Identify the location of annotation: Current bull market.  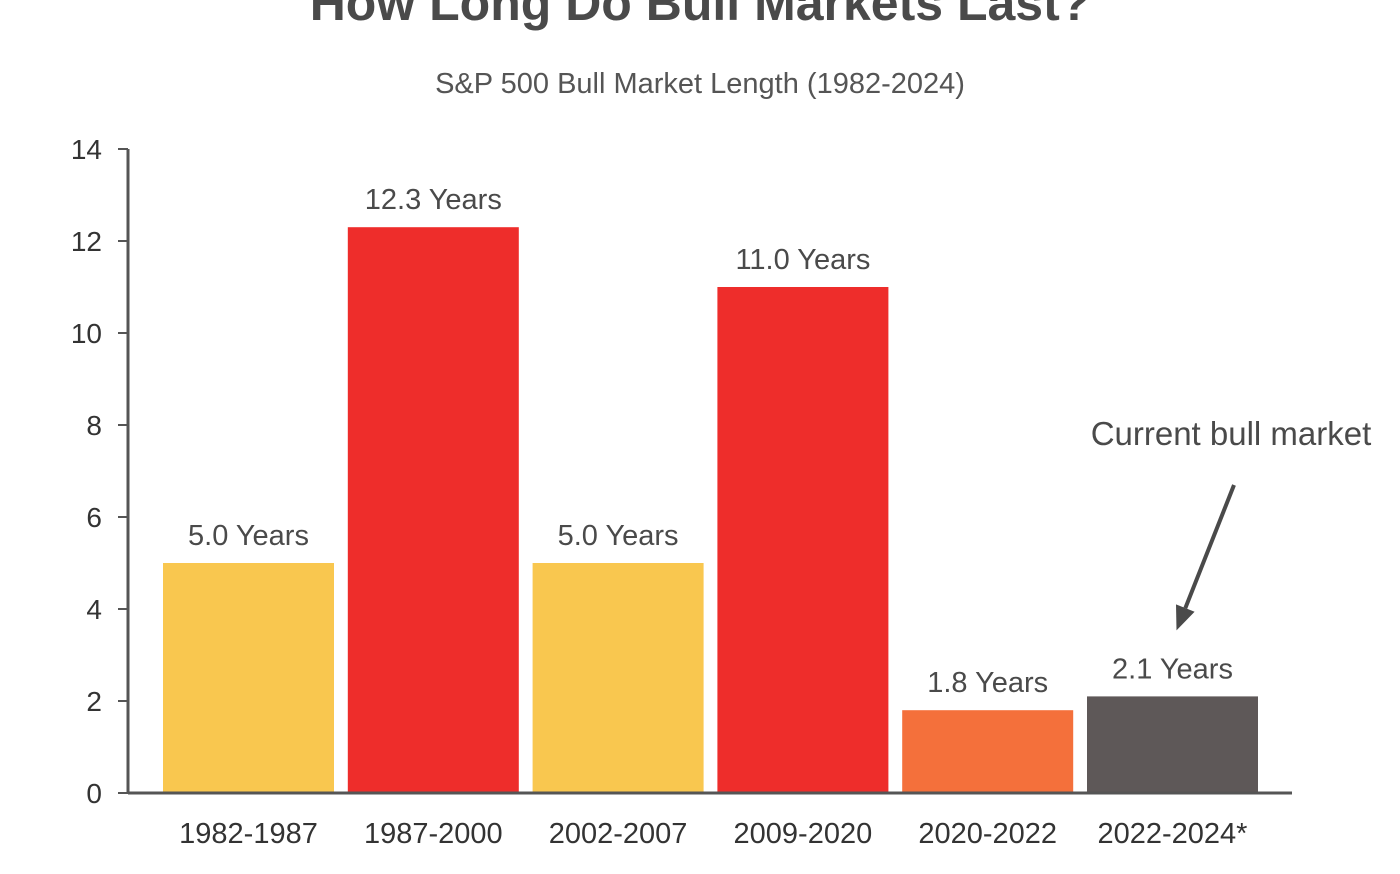
(1231, 523).